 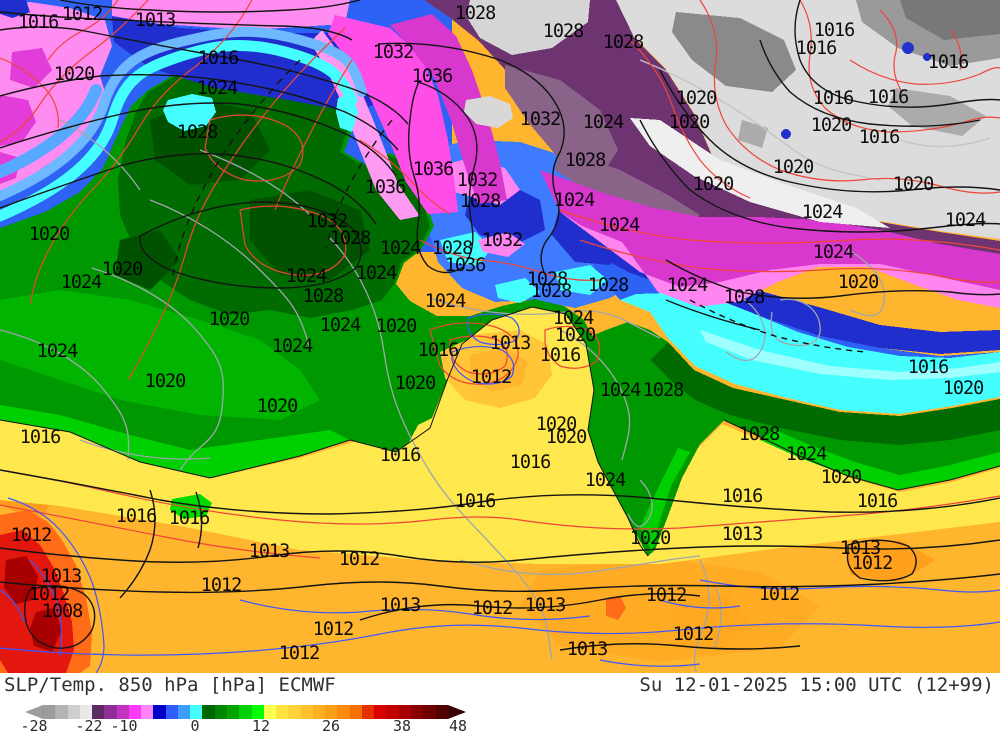 I want to click on legend-color-bar, so click(x=245, y=712).